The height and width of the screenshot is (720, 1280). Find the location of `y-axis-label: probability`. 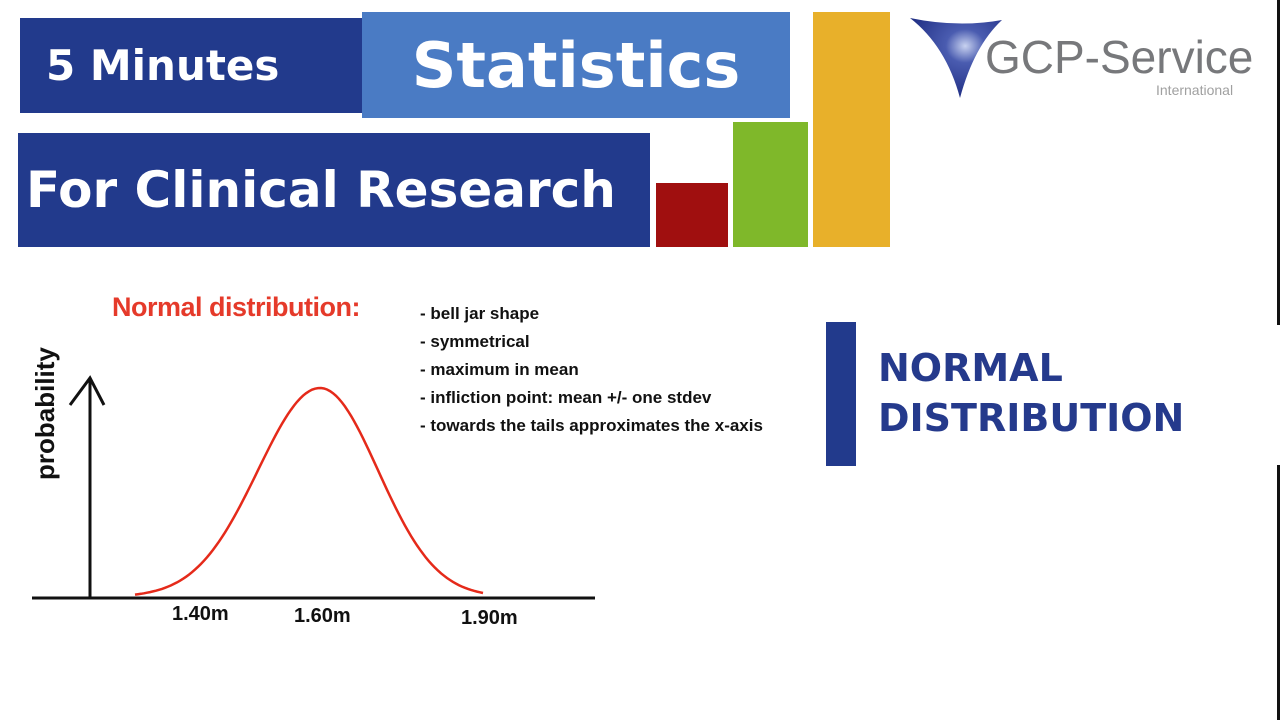

y-axis-label: probability is located at coordinates (45, 413).